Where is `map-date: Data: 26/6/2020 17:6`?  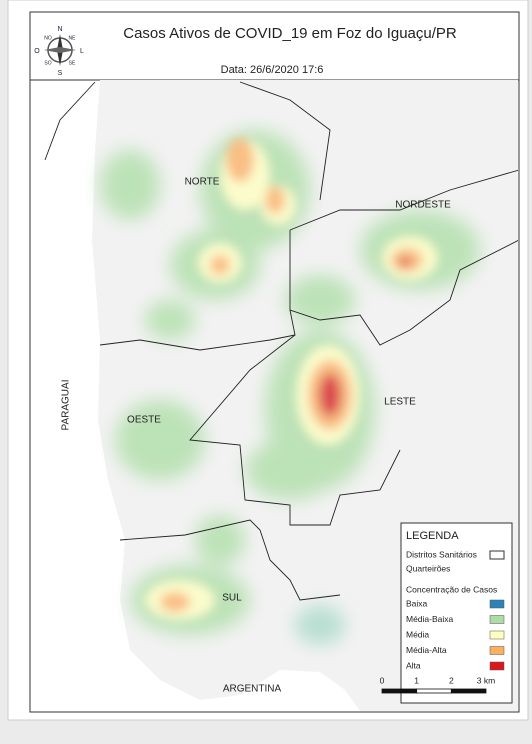
map-date: Data: 26/6/2020 17:6 is located at coordinates (272, 70).